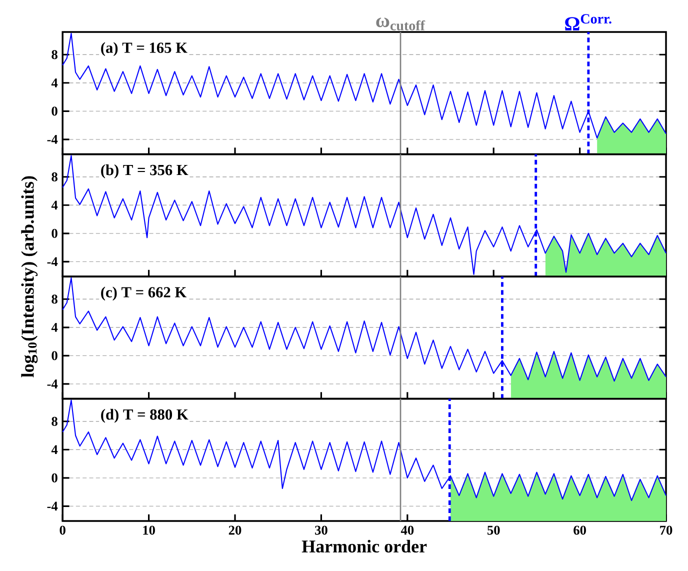 The image size is (688, 571). I want to click on x-tick-label: 60, so click(580, 530).